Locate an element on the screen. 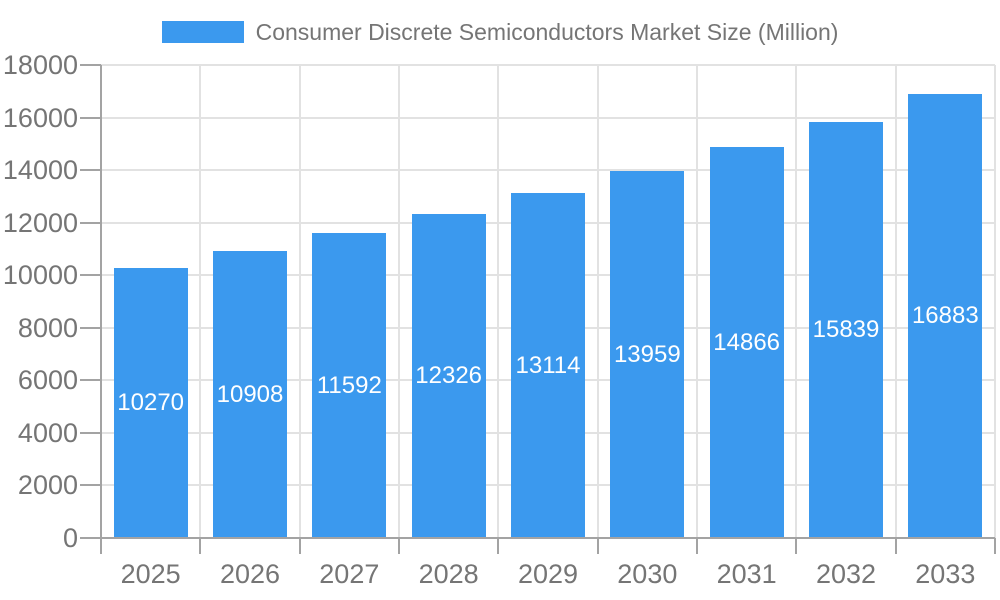  bar-value-label: 13114 is located at coordinates (548, 365).